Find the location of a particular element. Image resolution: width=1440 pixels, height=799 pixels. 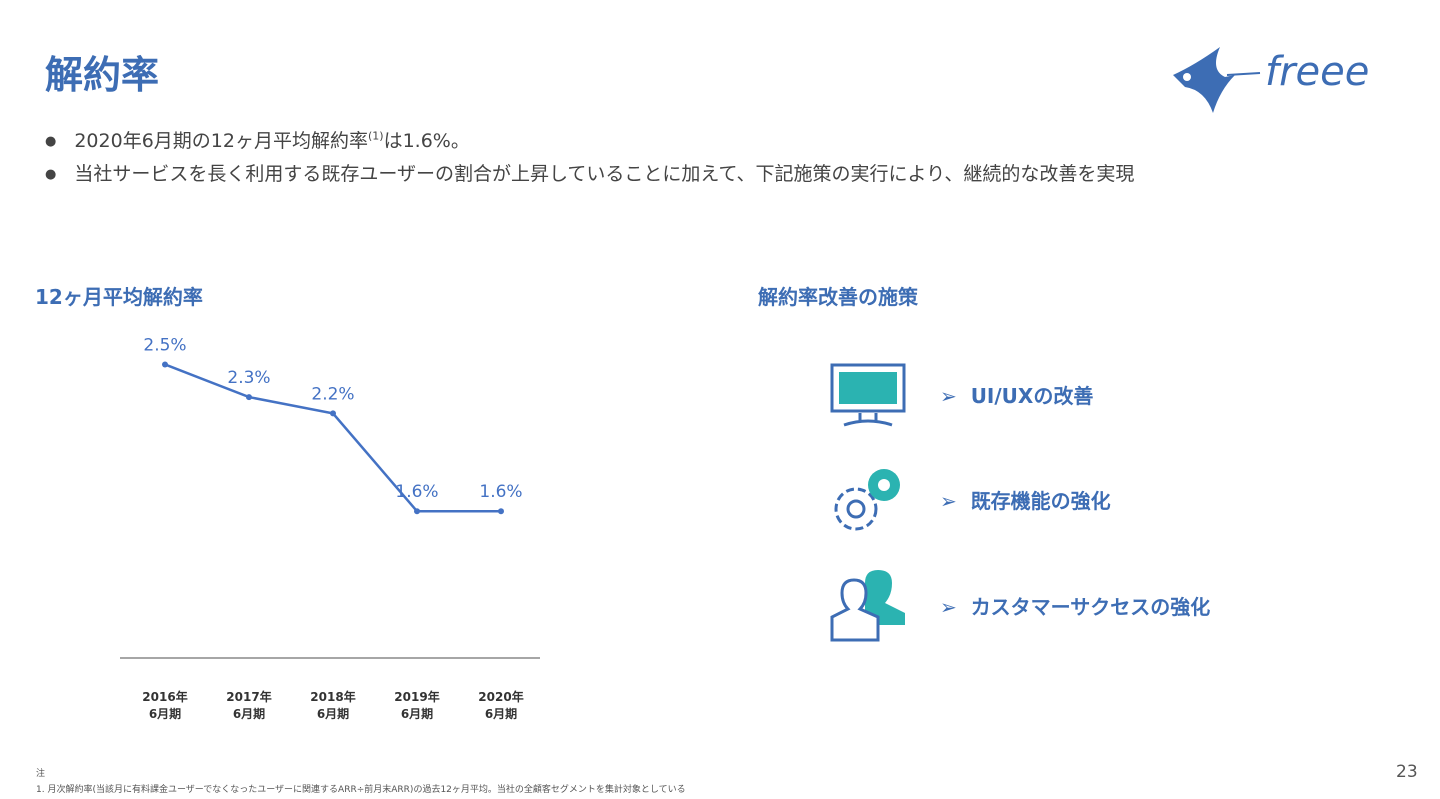

measure-item: ➢ カスタマーサクセスの強化 is located at coordinates (1075, 607).